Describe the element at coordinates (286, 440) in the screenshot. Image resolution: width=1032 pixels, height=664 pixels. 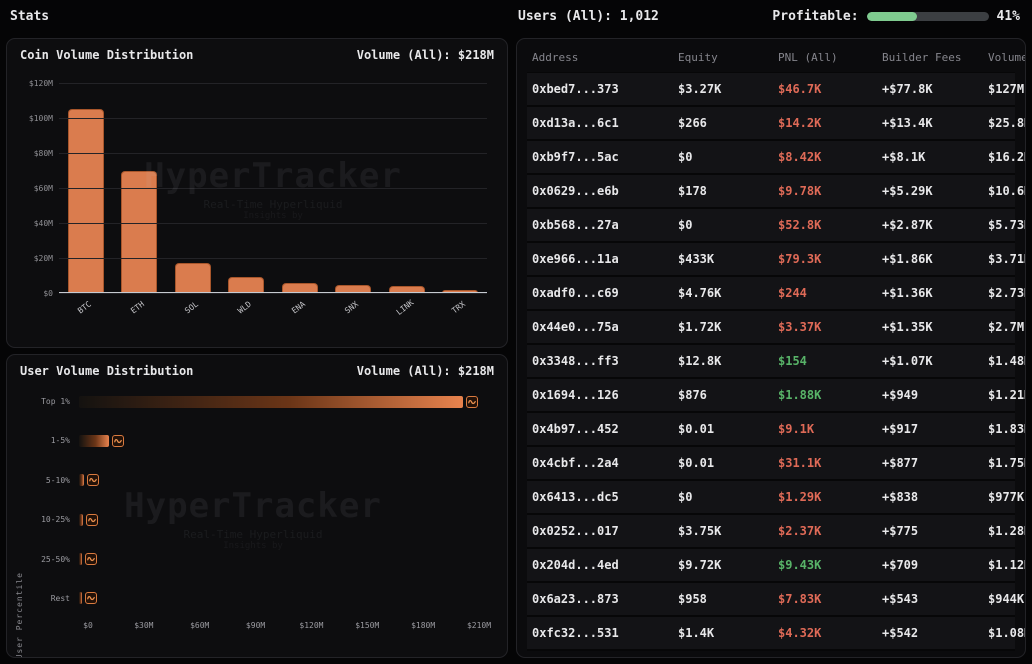
I see `user-bar-area` at that location.